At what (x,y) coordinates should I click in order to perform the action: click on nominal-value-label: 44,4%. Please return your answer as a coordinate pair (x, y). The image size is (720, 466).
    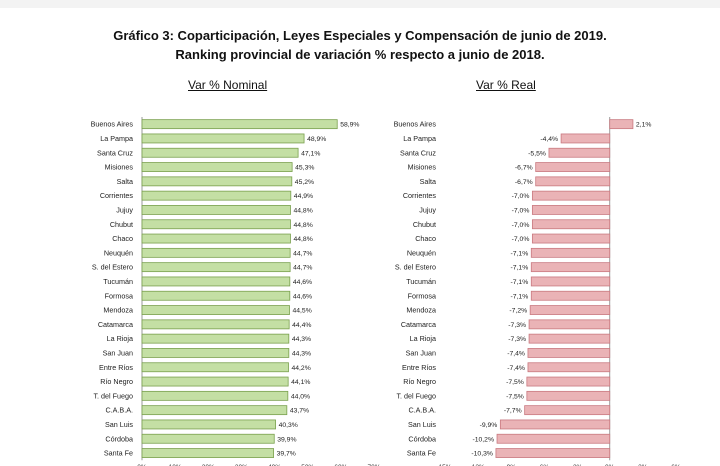
    Looking at the image, I should click on (301, 325).